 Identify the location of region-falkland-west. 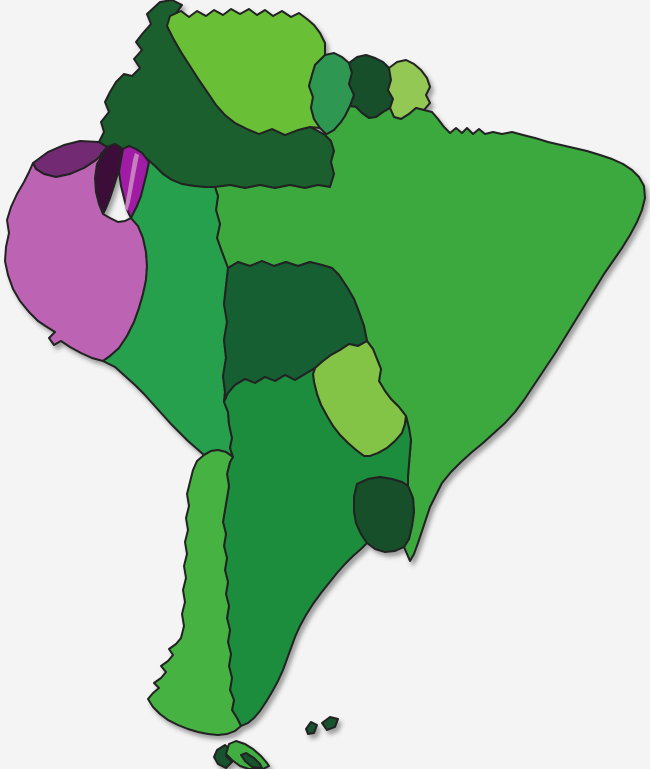
(311, 728).